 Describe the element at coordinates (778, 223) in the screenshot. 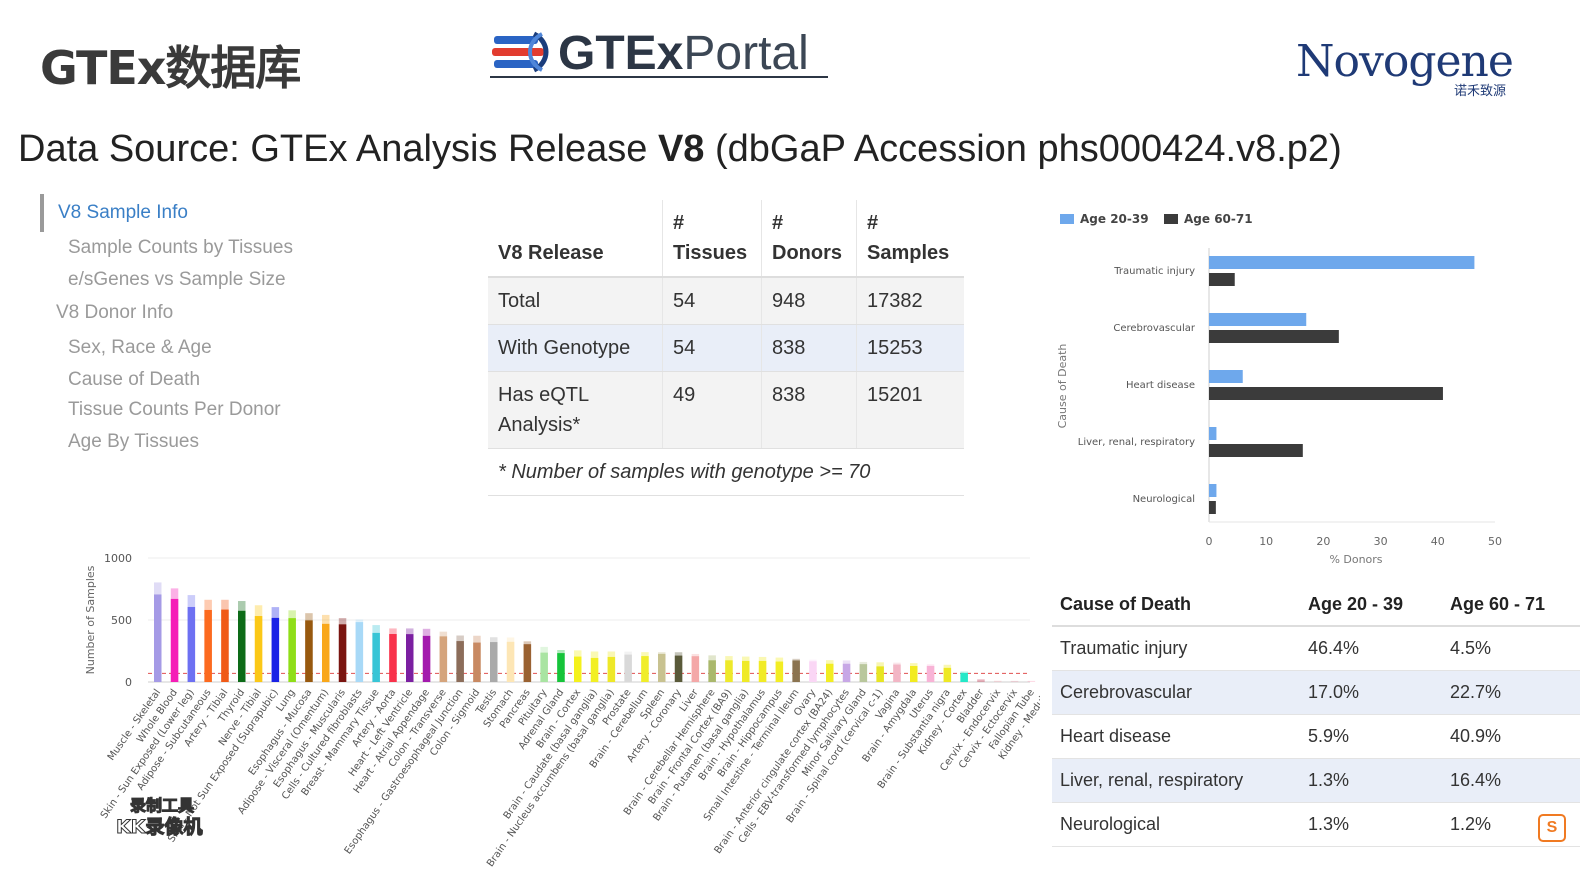

I see `column-header-hash: #` at that location.